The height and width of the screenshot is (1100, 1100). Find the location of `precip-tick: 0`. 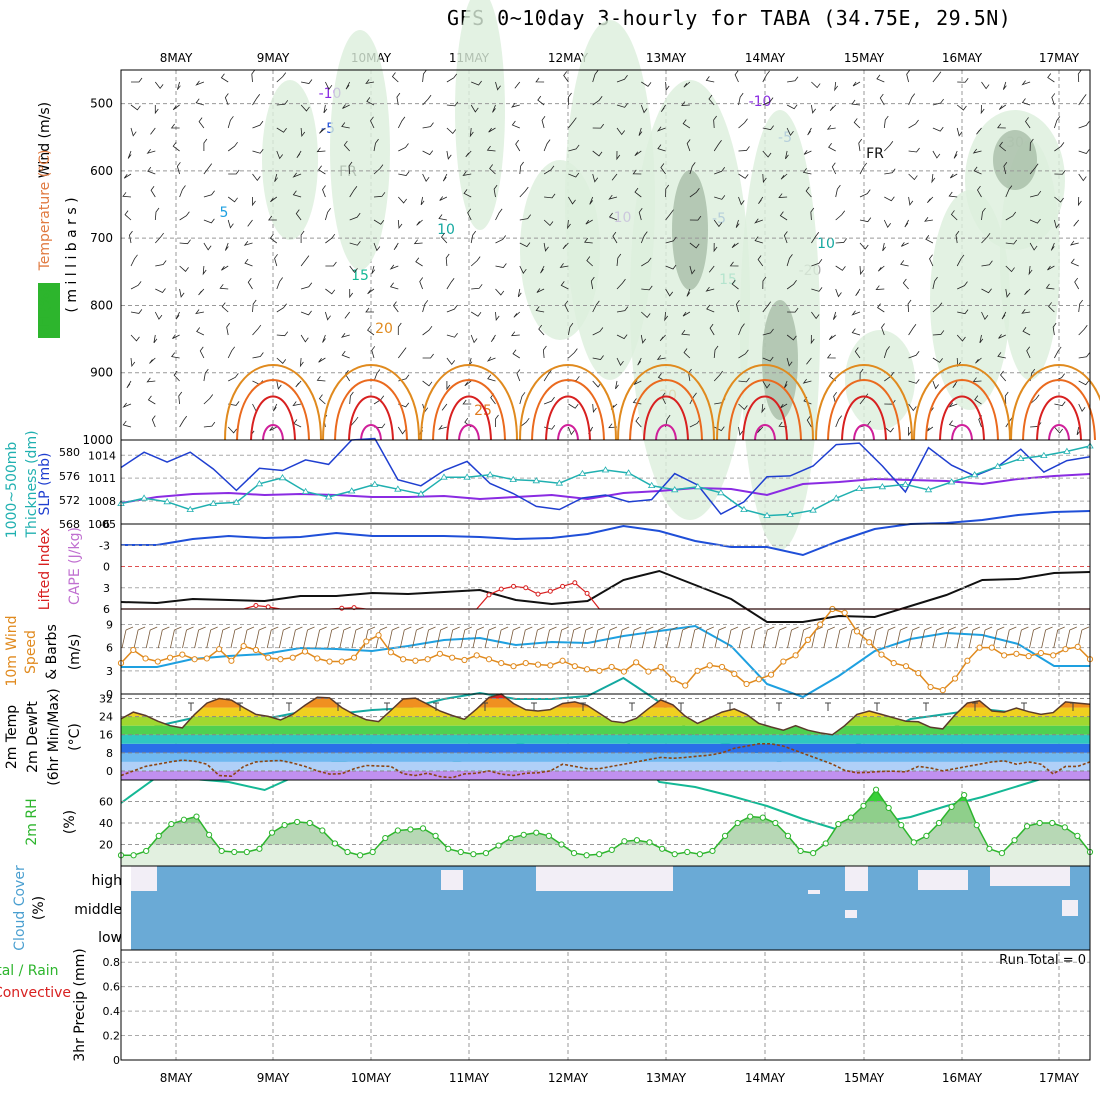

precip-tick: 0 is located at coordinates (116, 1060).